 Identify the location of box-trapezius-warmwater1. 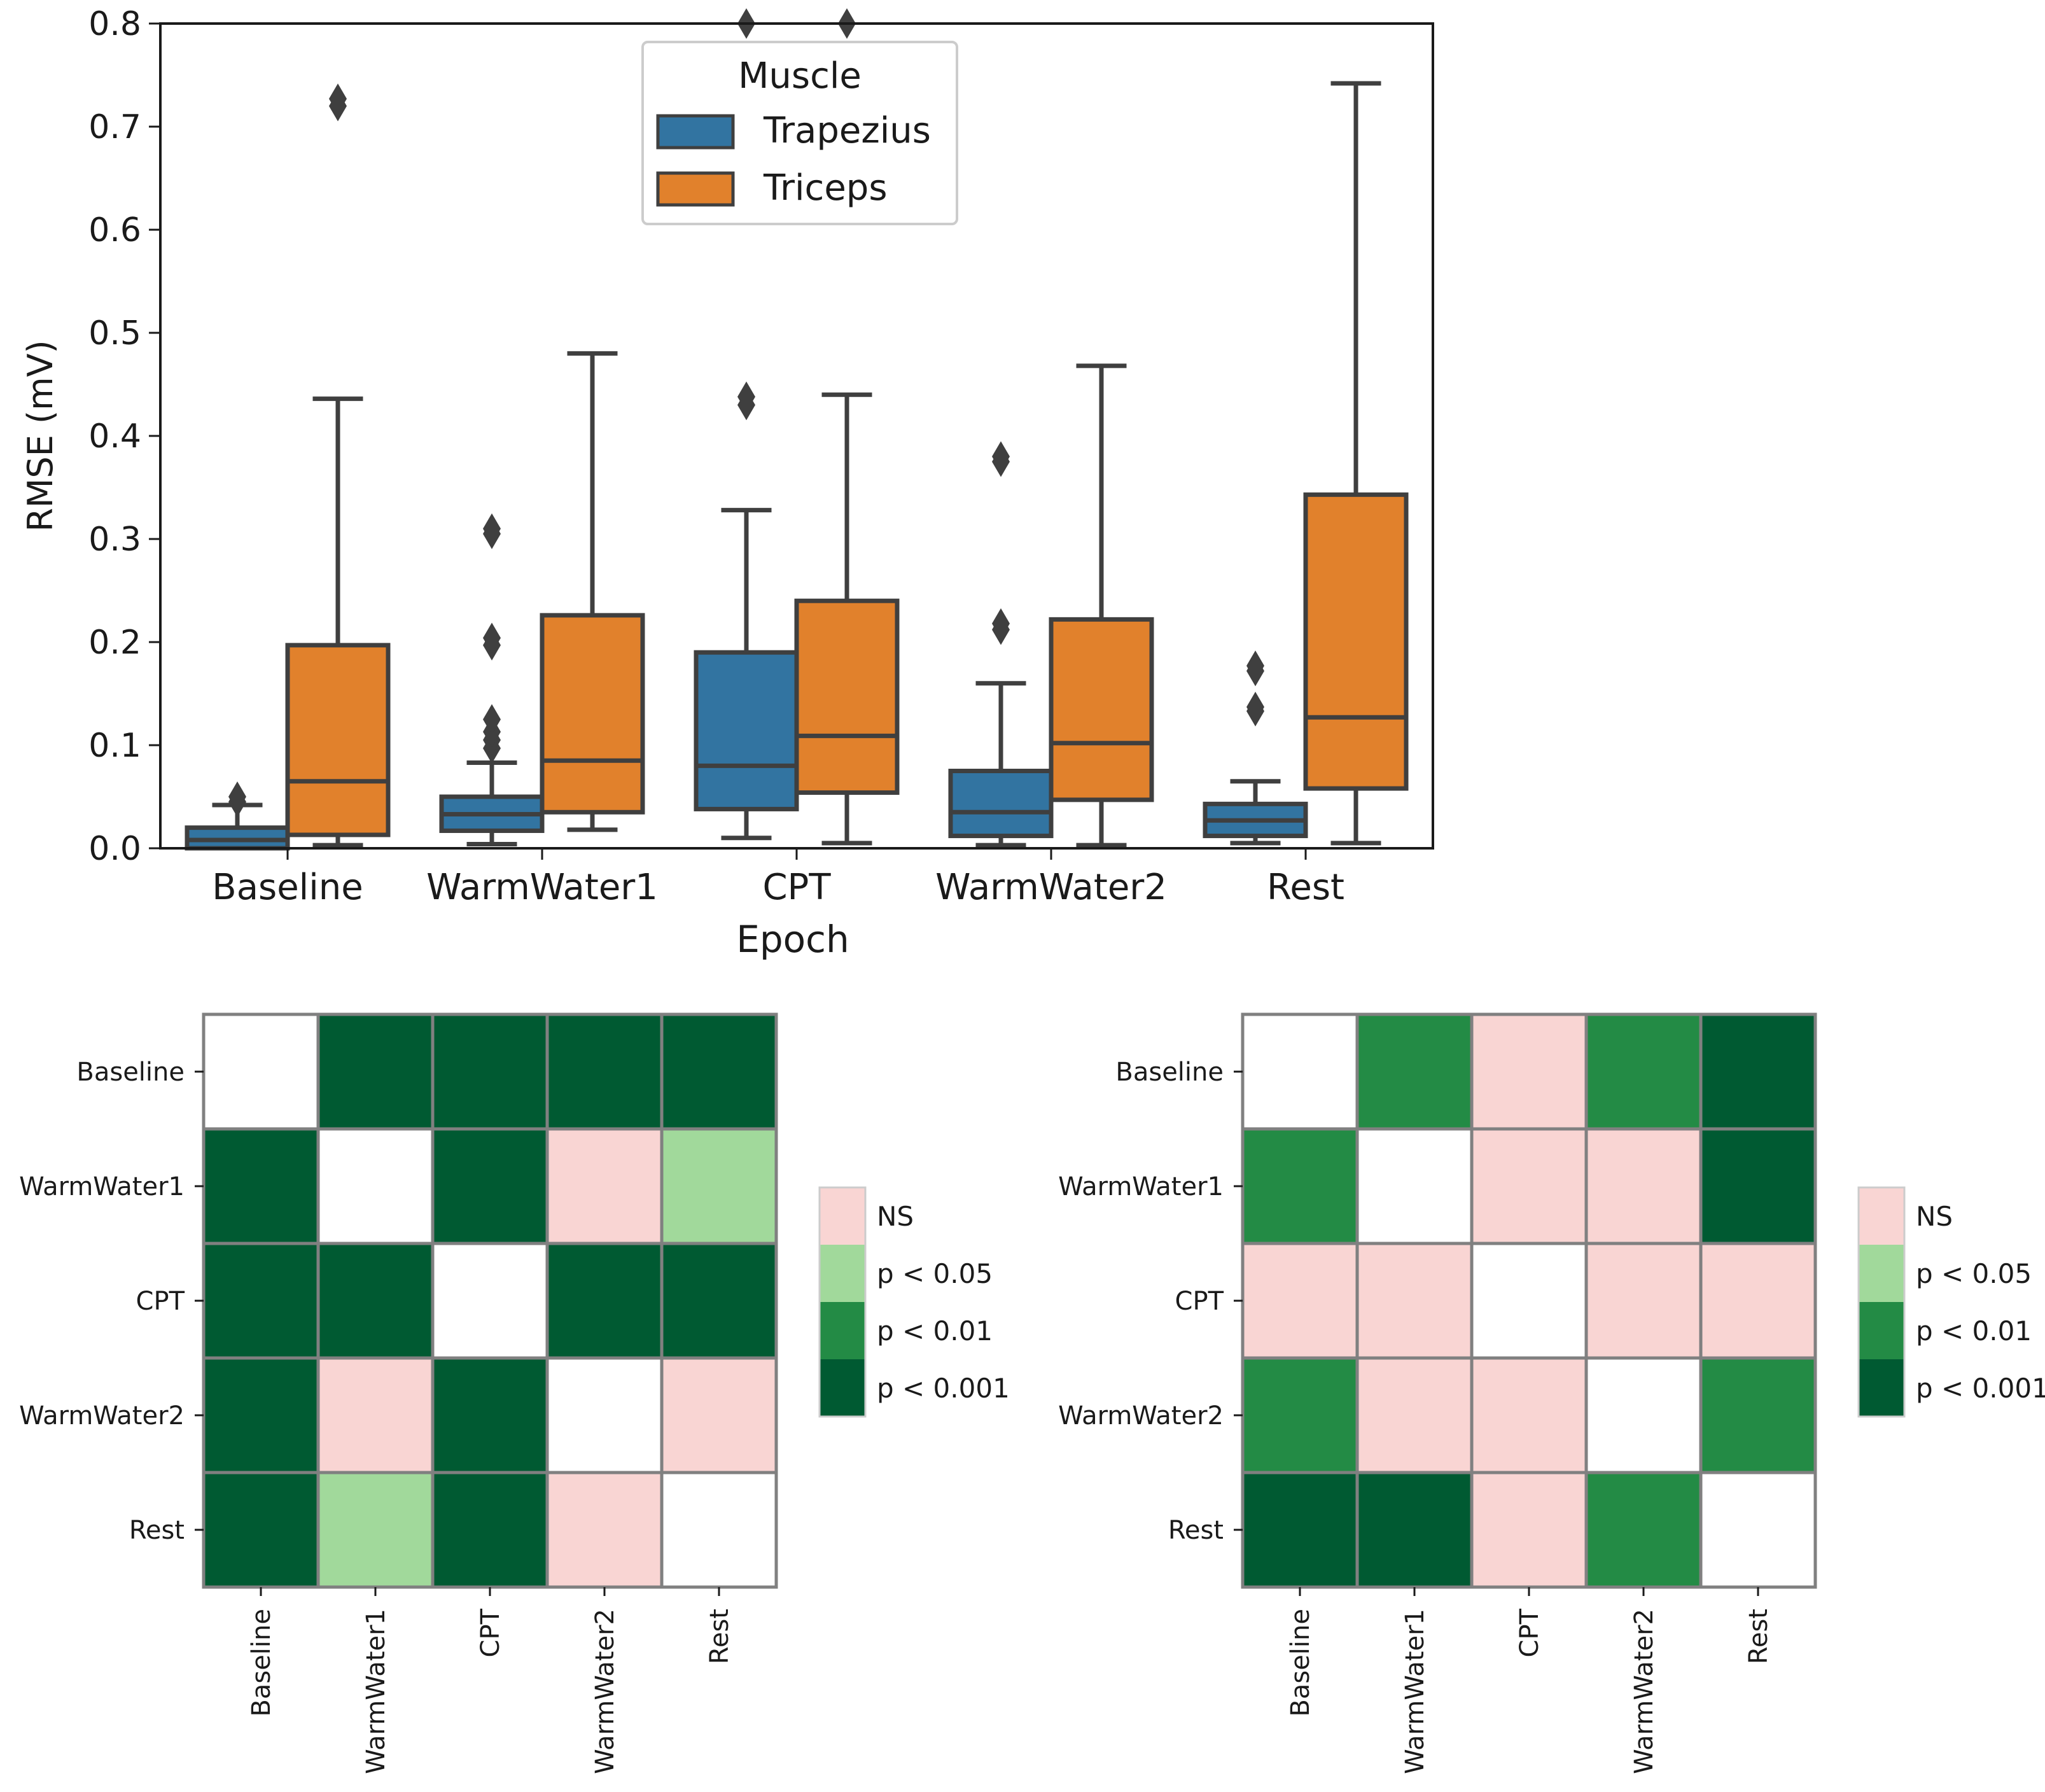
(492, 680).